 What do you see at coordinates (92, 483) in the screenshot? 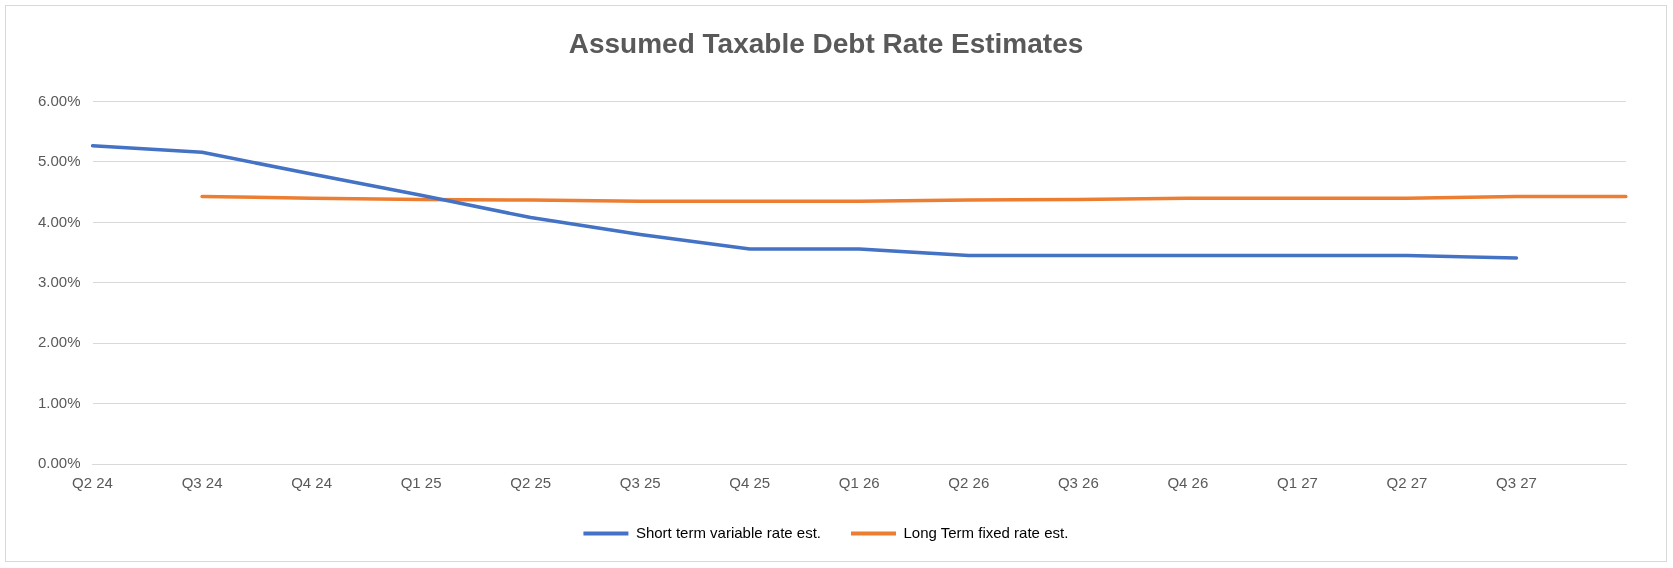
I see `x-tick-label: Q2 24` at bounding box center [92, 483].